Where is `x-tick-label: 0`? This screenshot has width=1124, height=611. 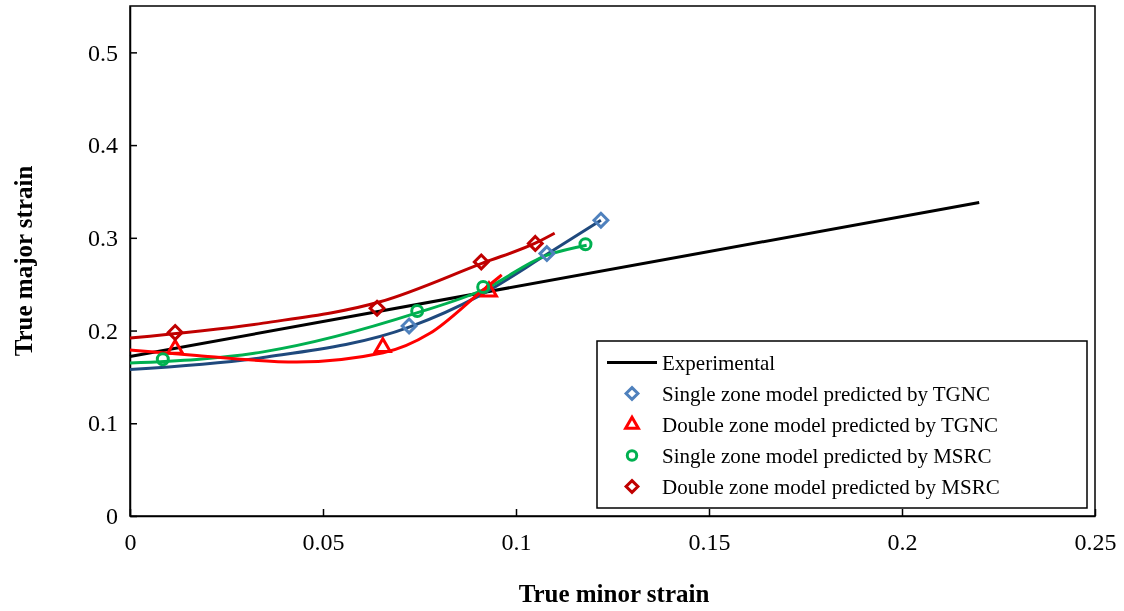 x-tick-label: 0 is located at coordinates (130, 541).